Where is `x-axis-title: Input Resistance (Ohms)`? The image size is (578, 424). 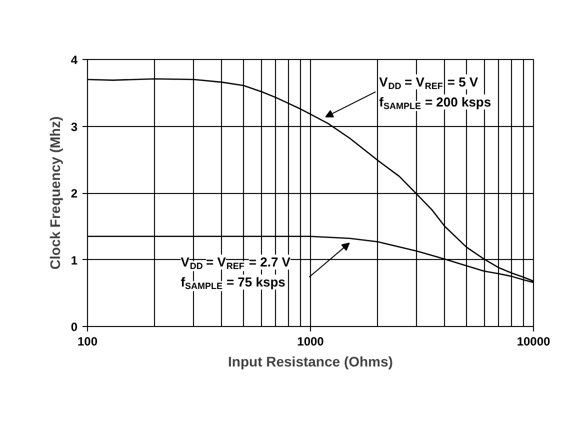 x-axis-title: Input Resistance (Ohms) is located at coordinates (310, 362).